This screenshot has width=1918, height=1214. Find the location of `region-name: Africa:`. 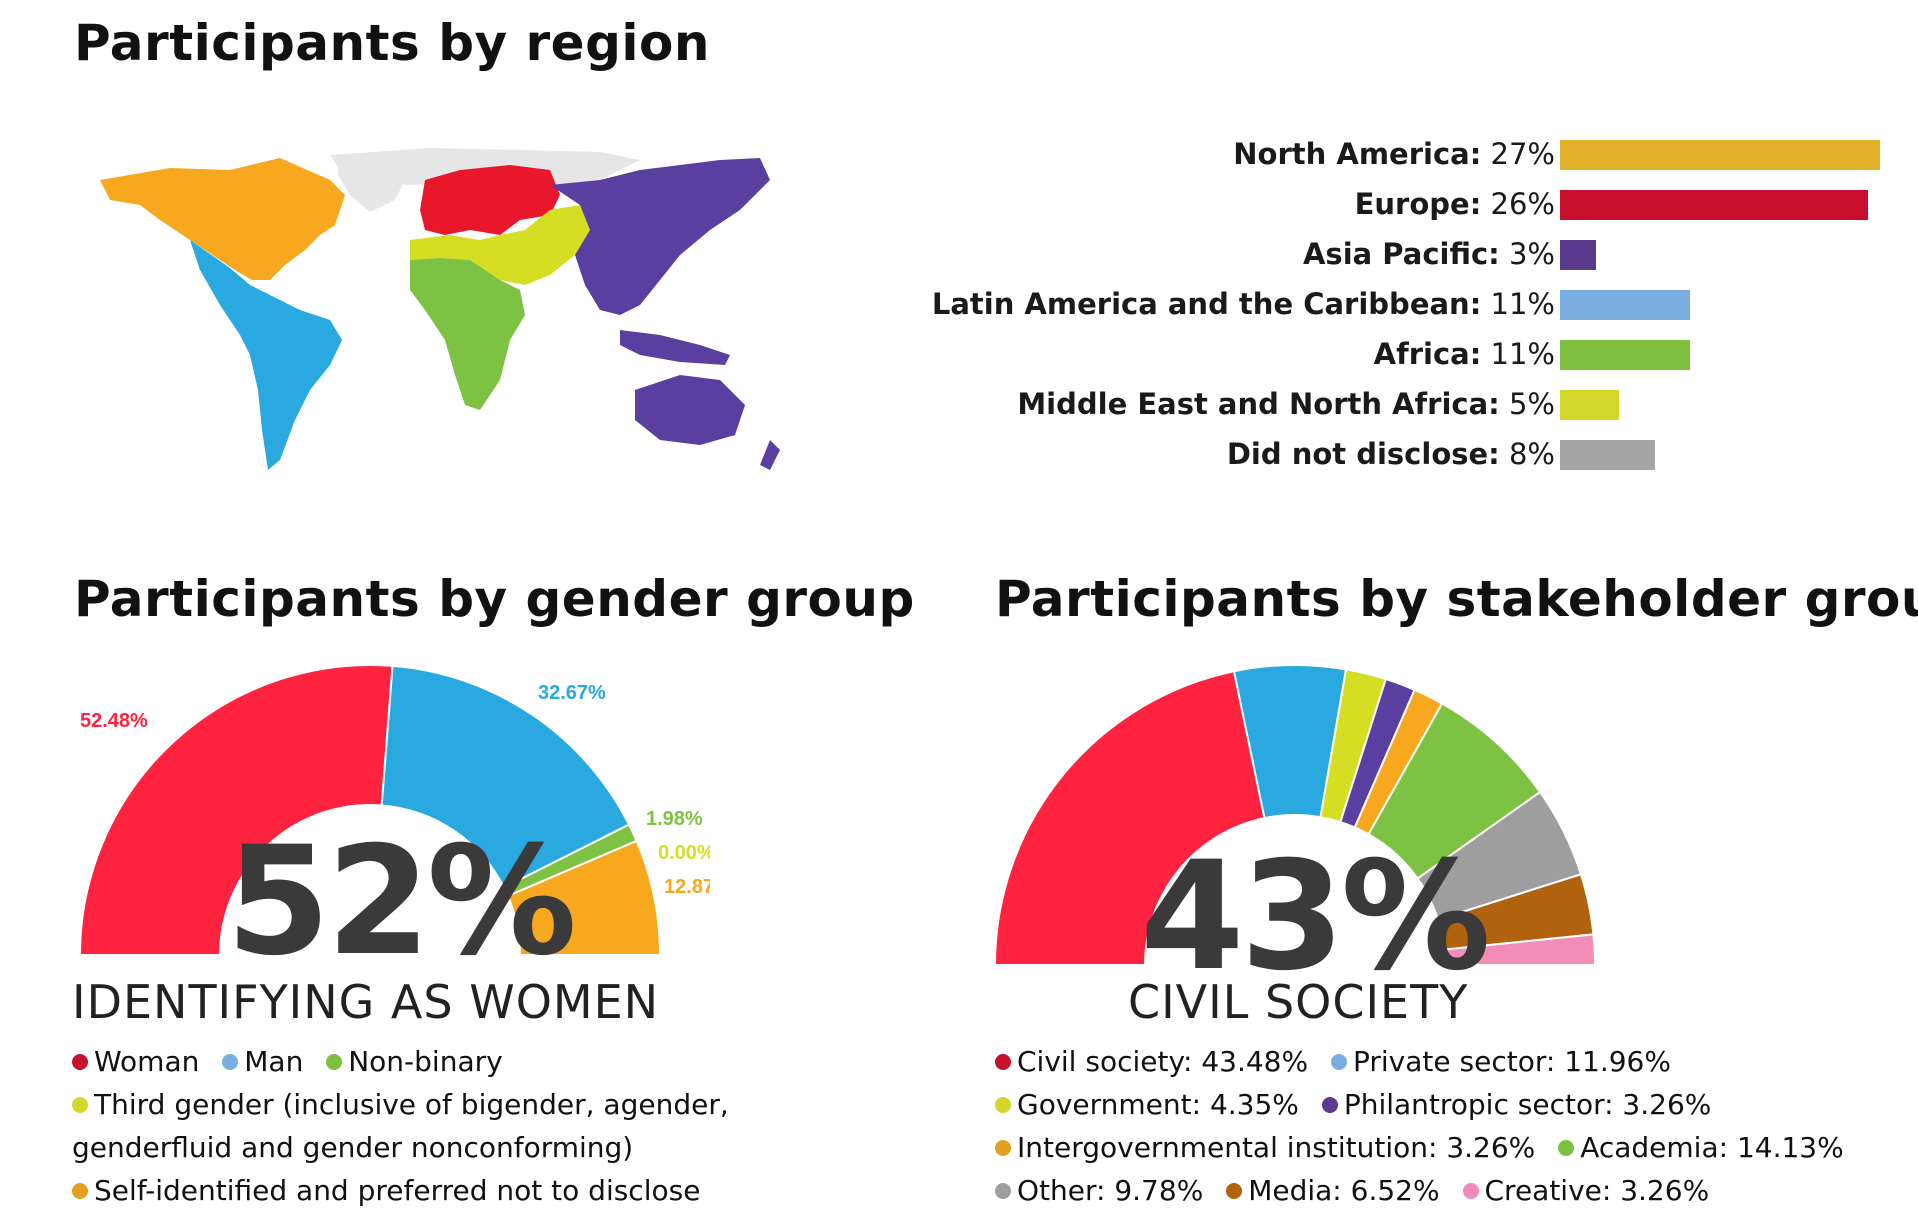

region-name: Africa: is located at coordinates (1427, 354).